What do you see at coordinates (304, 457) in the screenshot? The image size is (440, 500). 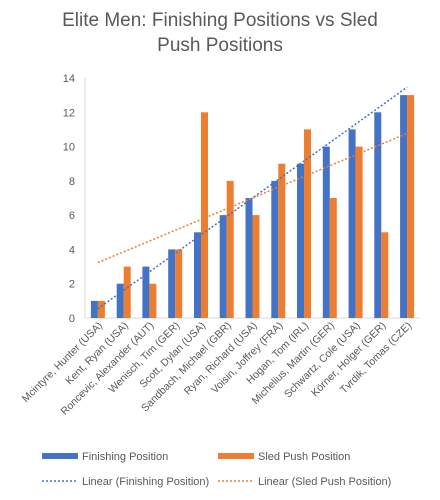 I see `legend-label: Sled Push Position` at bounding box center [304, 457].